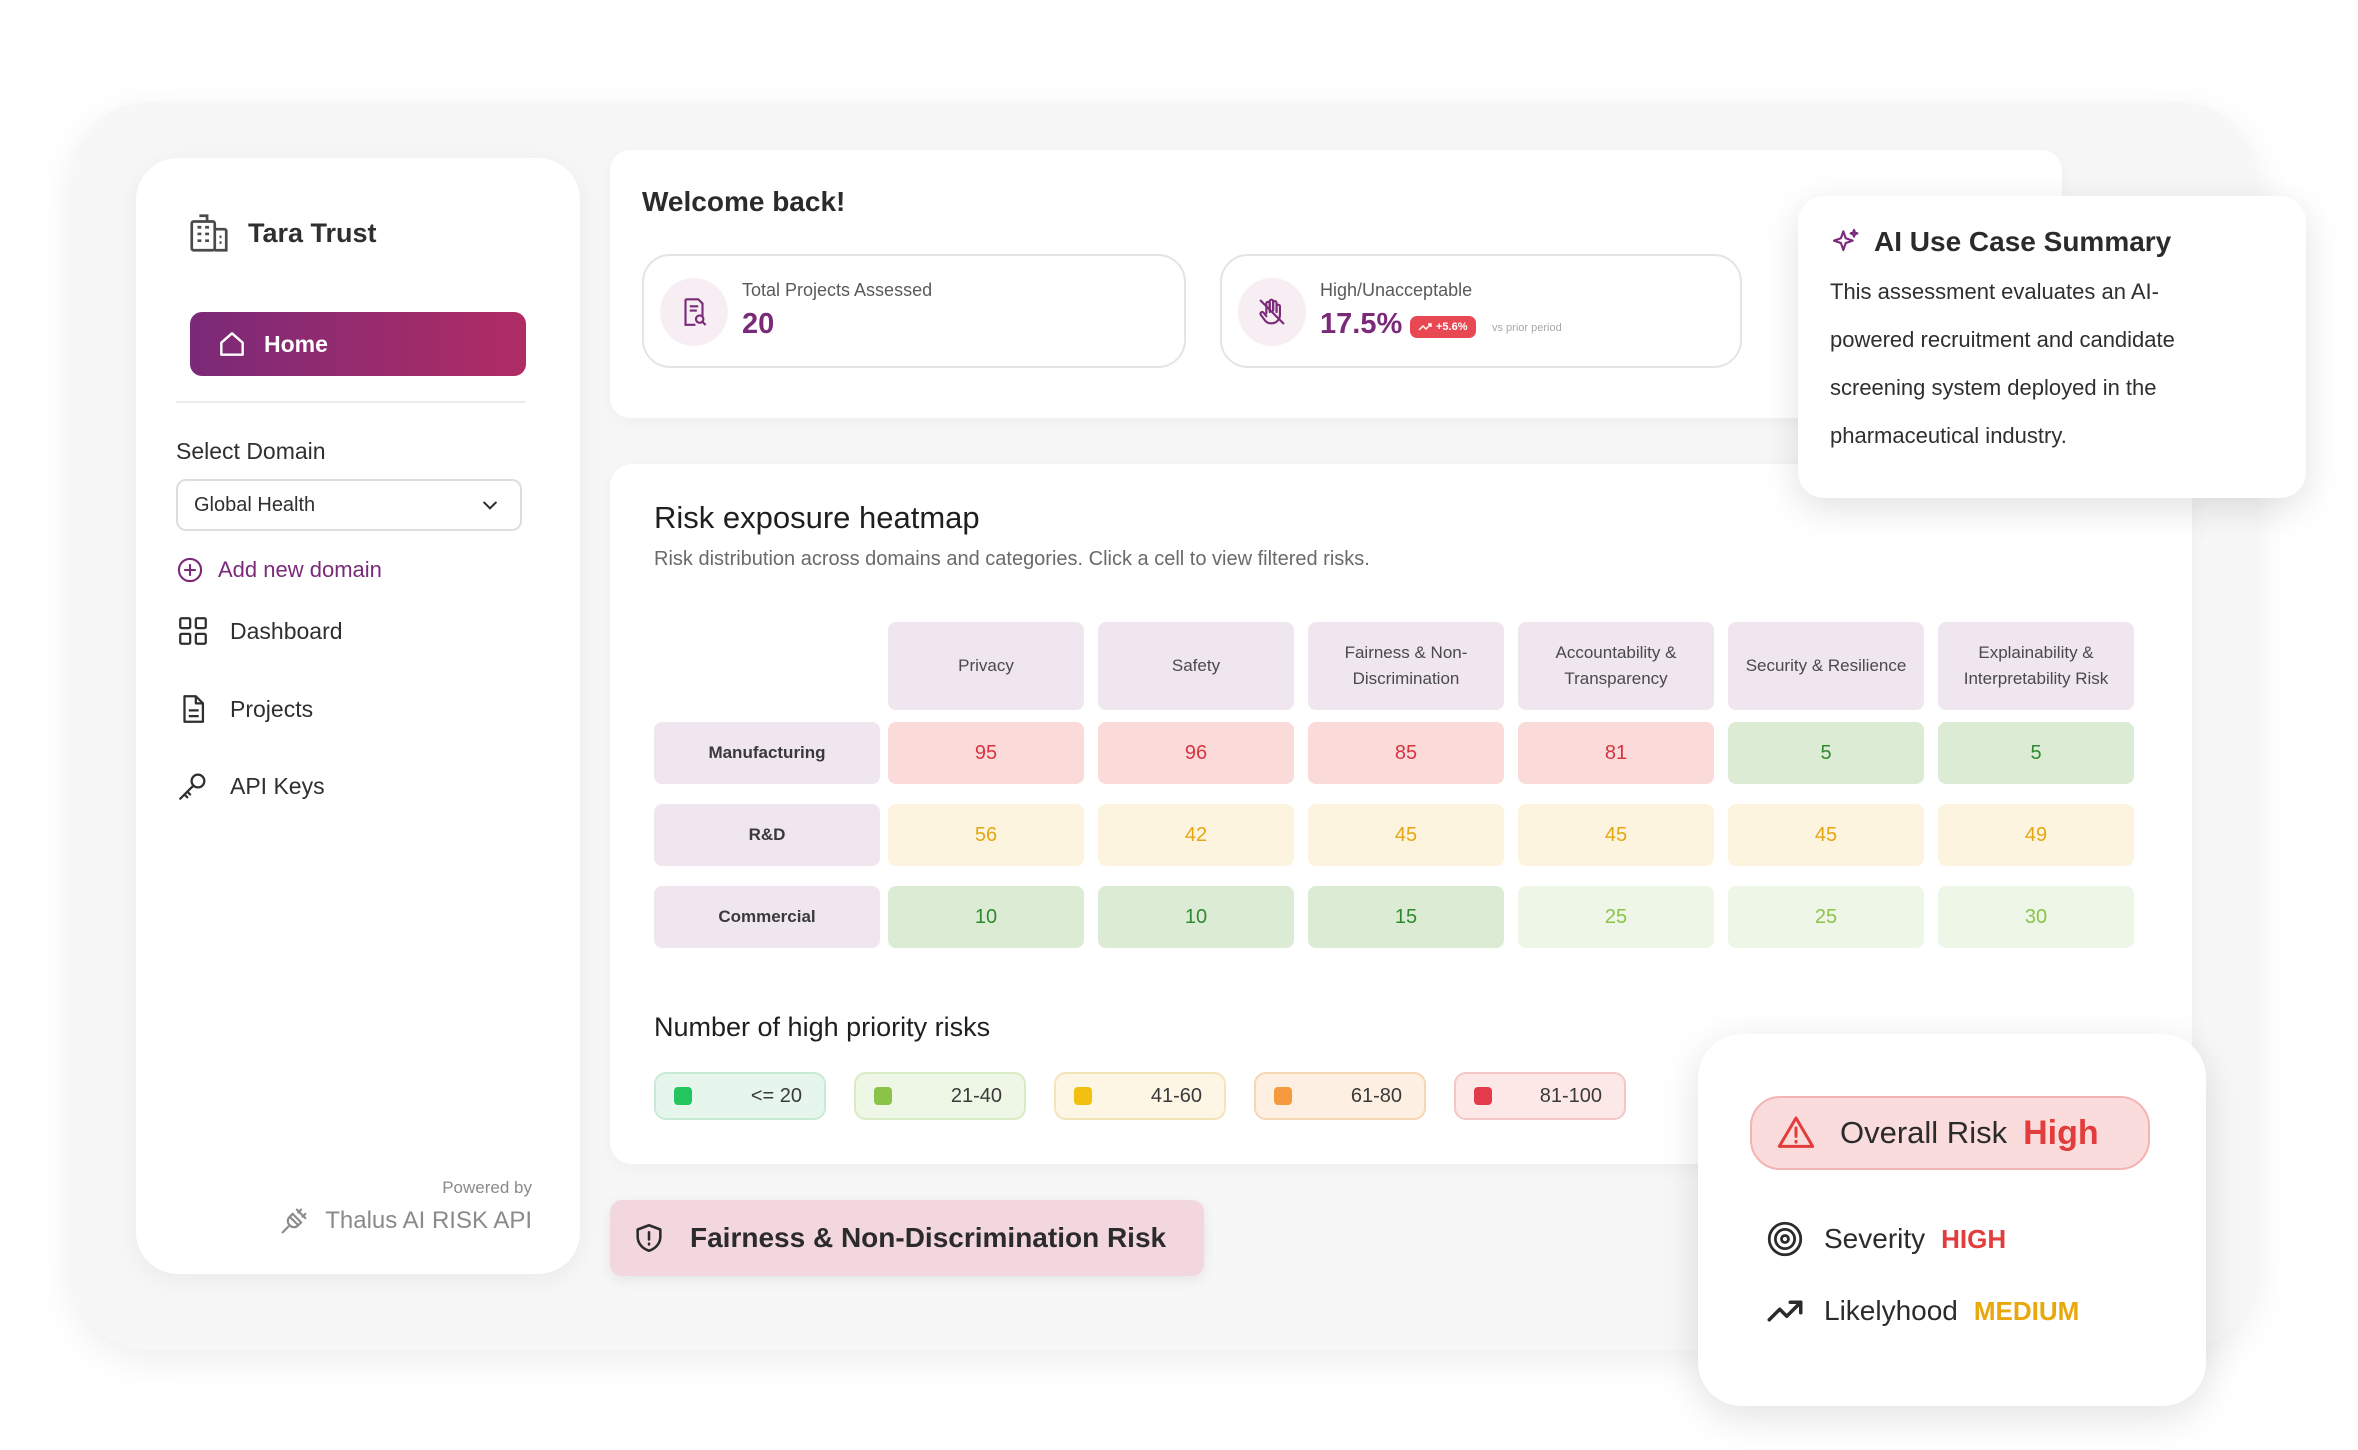 This screenshot has height=1450, width=2358. I want to click on likelihood-row: Likelyhood MEDIUM, so click(1921, 1311).